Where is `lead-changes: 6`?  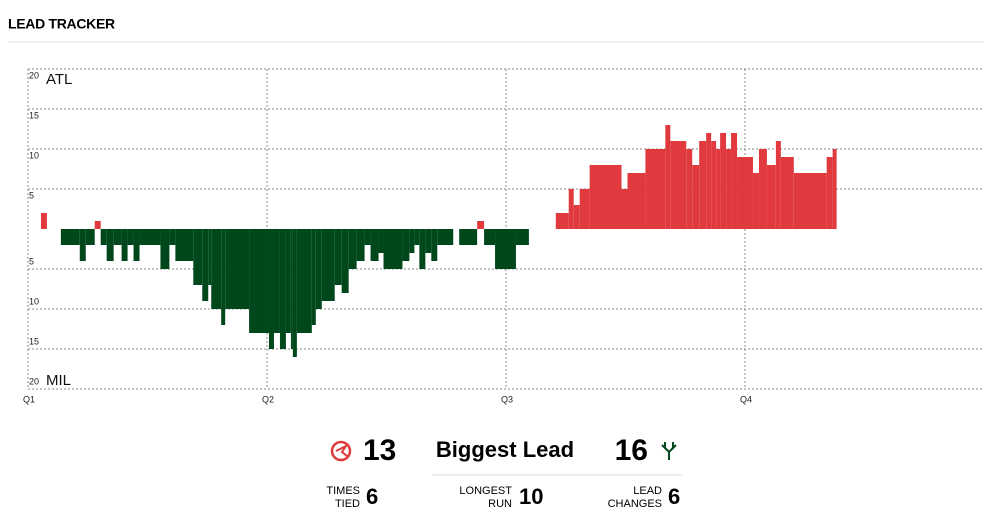 lead-changes: 6 is located at coordinates (674, 496).